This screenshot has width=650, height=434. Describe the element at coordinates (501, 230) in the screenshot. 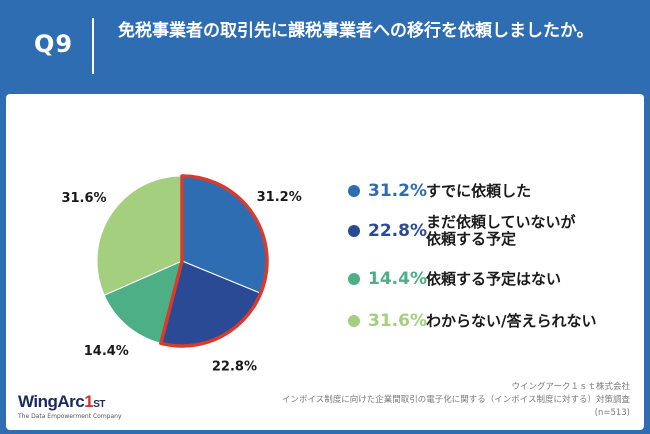

I see `legend-label: まだ依頼していないが 依頼する予定` at that location.